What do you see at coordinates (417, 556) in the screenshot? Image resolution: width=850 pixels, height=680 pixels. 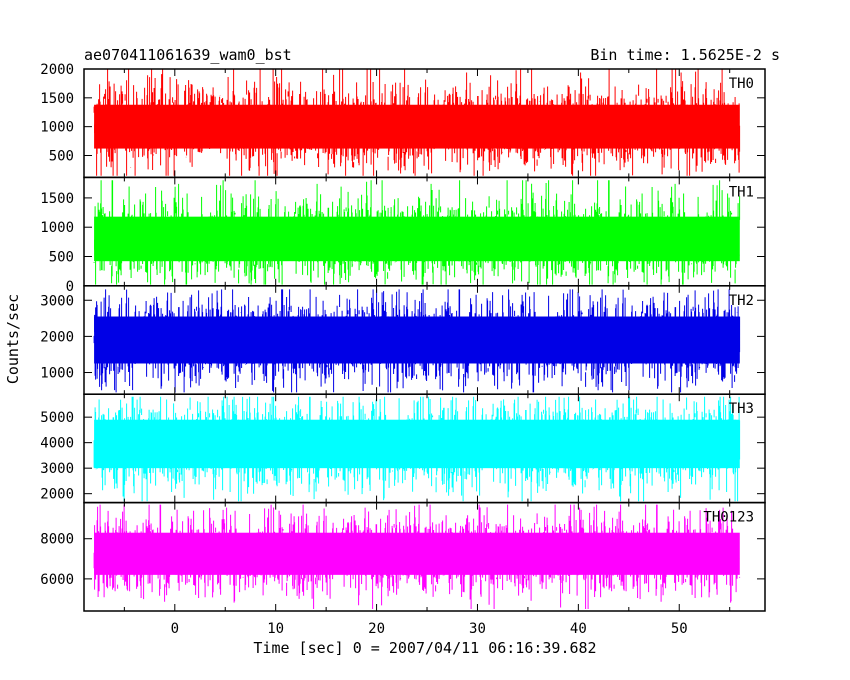 I see `series-th0123` at bounding box center [417, 556].